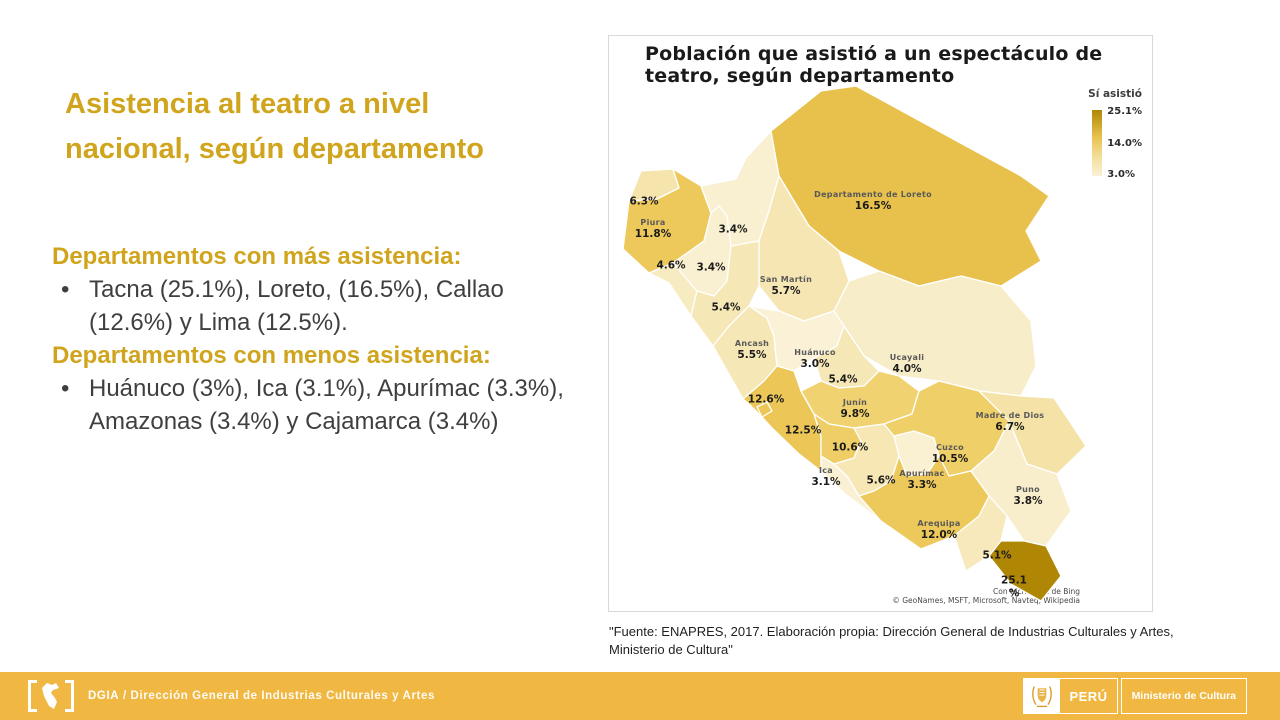 This screenshot has height=720, width=1280. What do you see at coordinates (32, 696) in the screenshot?
I see `bracket-left-icon` at bounding box center [32, 696].